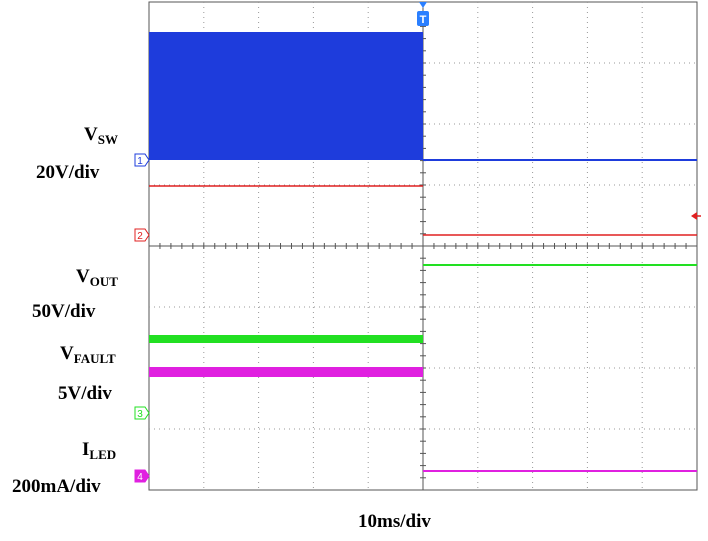 The width and height of the screenshot is (708, 541). I want to click on label-vsw-scale: 20V/div, so click(68, 172).